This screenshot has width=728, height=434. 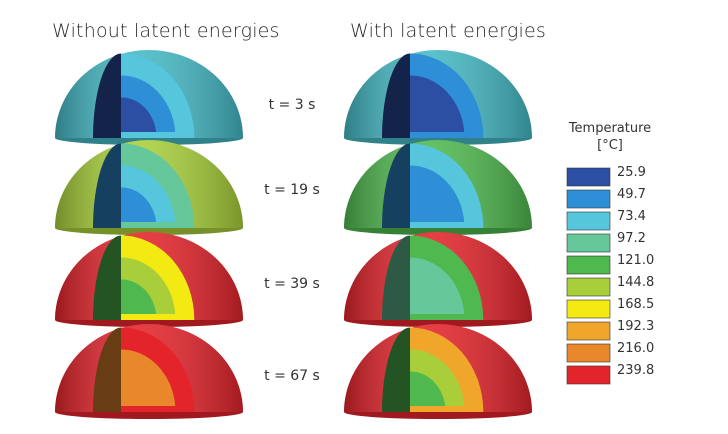 I want to click on right-column-title: With latent energies, so click(x=448, y=31).